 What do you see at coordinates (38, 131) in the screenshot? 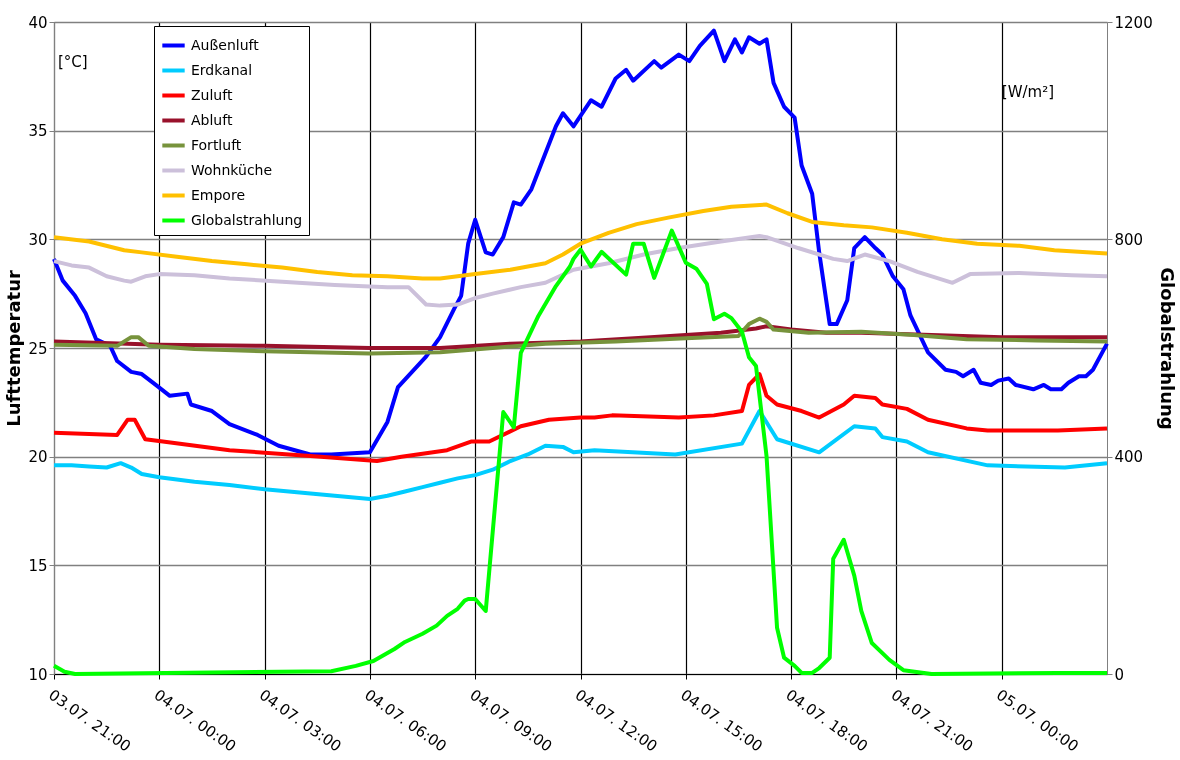
I see `y-tick-label: 35` at bounding box center [38, 131].